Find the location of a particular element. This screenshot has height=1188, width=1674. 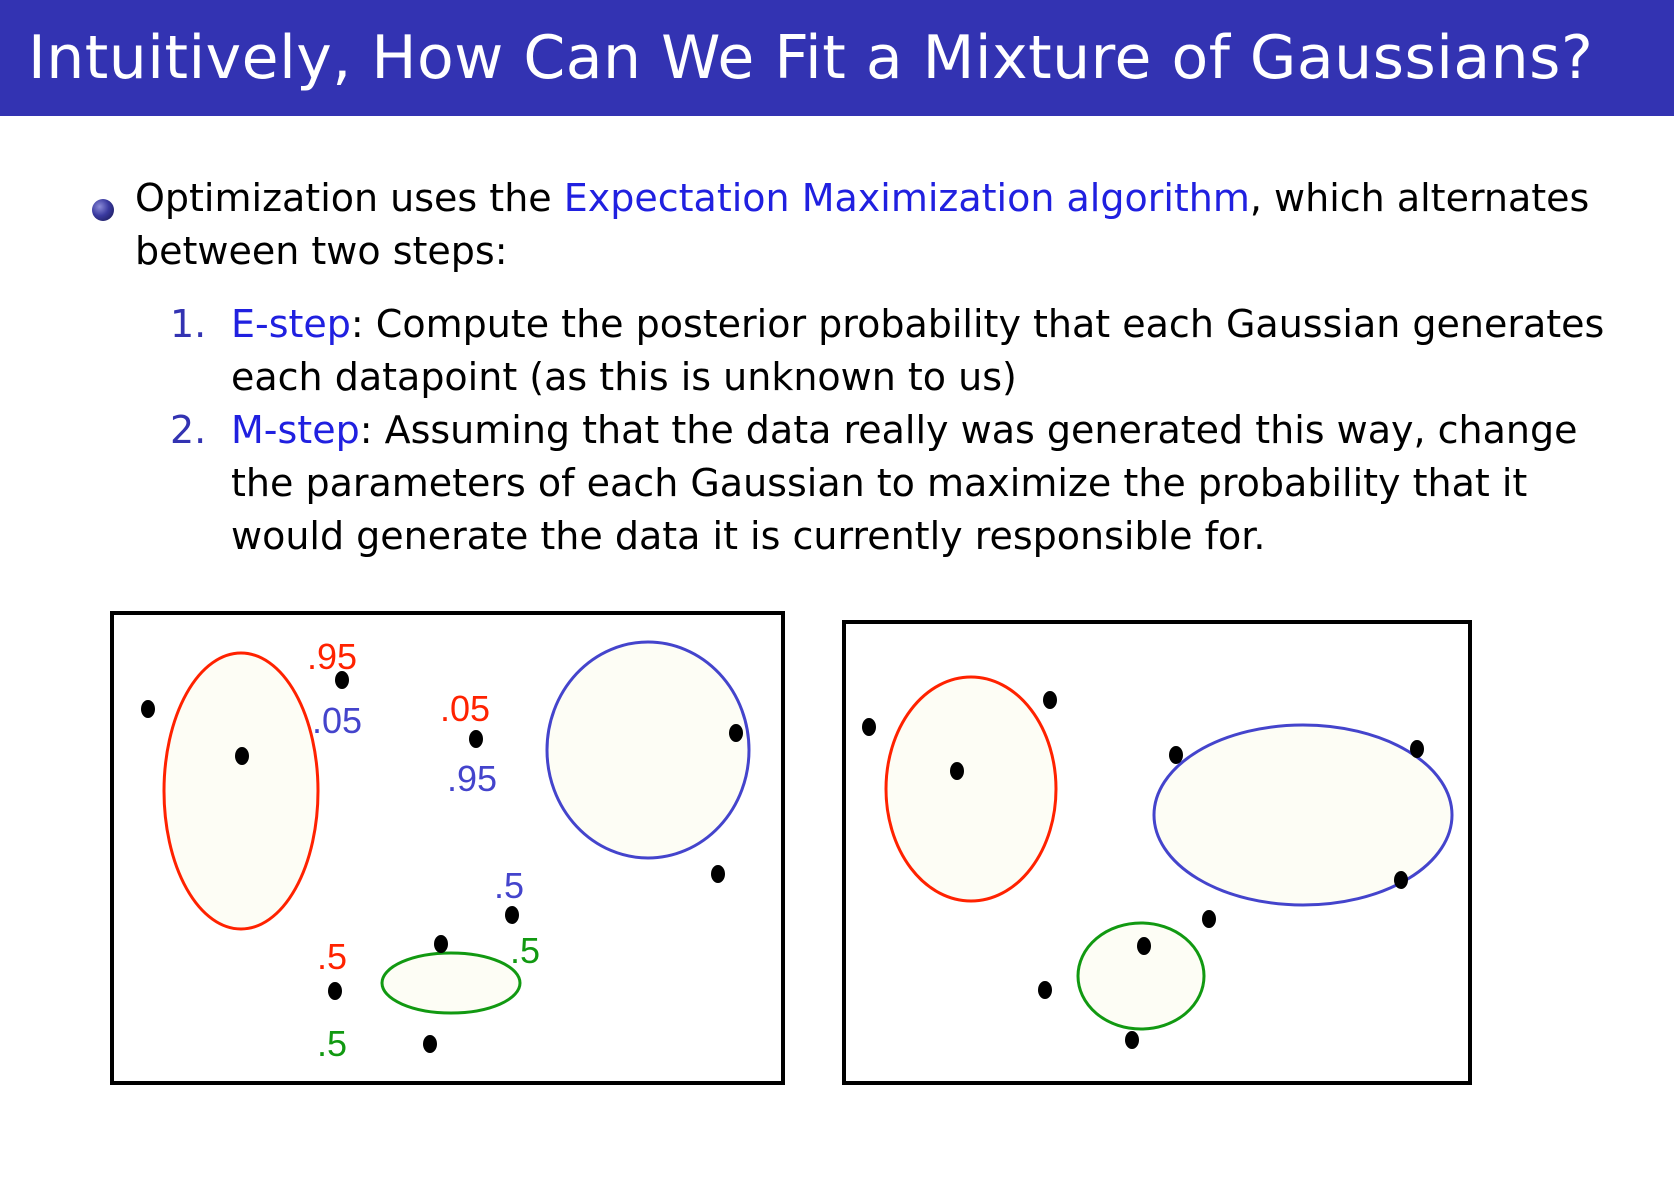

responsibility-label-blue: .95 is located at coordinates (472, 778).